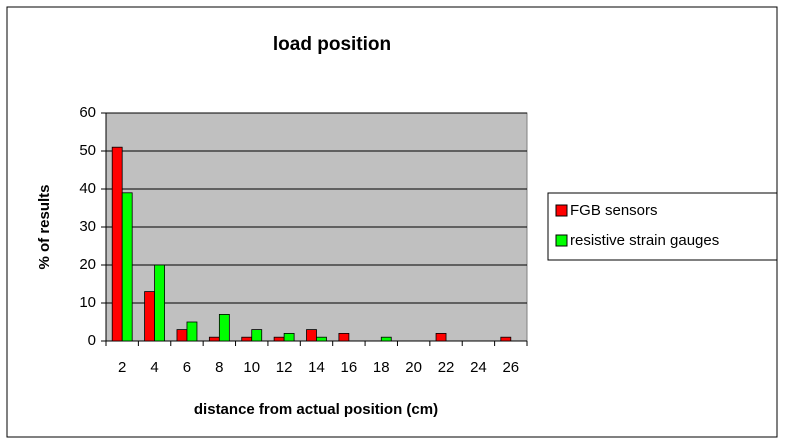 The height and width of the screenshot is (445, 787). What do you see at coordinates (316, 409) in the screenshot?
I see `x-axis-label: distance from actual position (cm)` at bounding box center [316, 409].